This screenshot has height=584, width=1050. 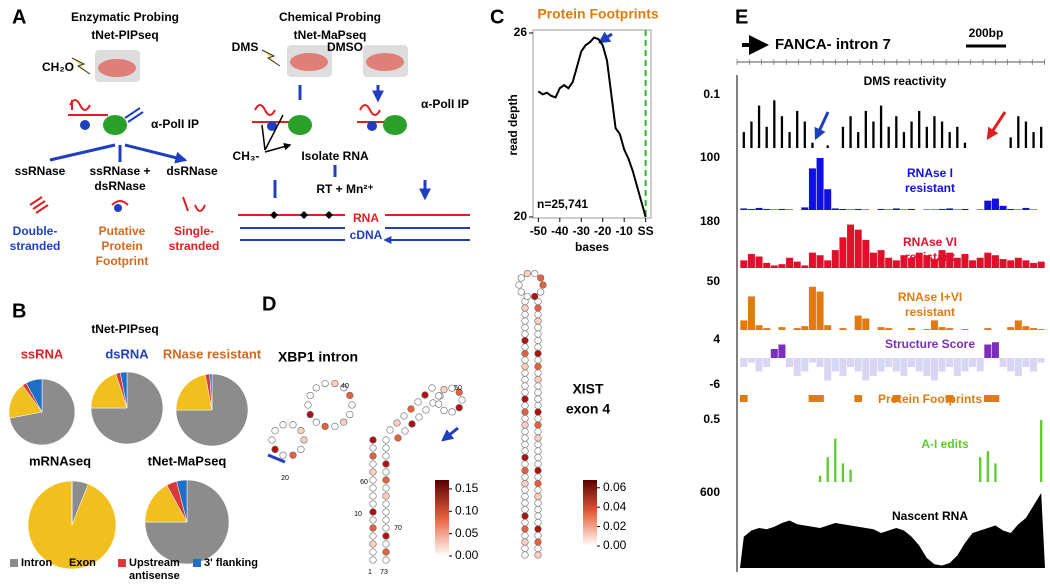 I want to click on track-max: 0.1, so click(x=711, y=94).